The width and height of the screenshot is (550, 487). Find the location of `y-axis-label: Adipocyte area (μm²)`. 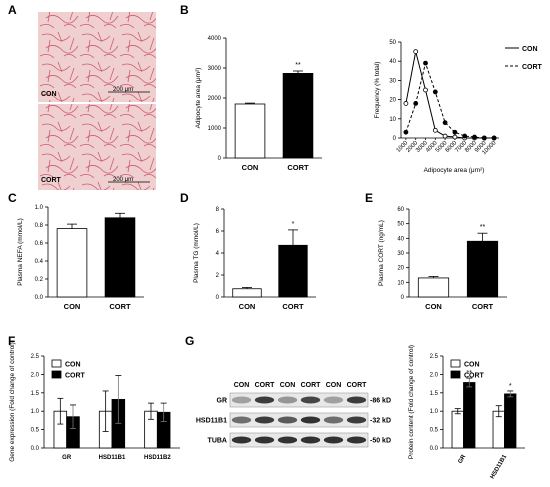

y-axis-label: Adipocyte area (μm²) is located at coordinates (198, 98).